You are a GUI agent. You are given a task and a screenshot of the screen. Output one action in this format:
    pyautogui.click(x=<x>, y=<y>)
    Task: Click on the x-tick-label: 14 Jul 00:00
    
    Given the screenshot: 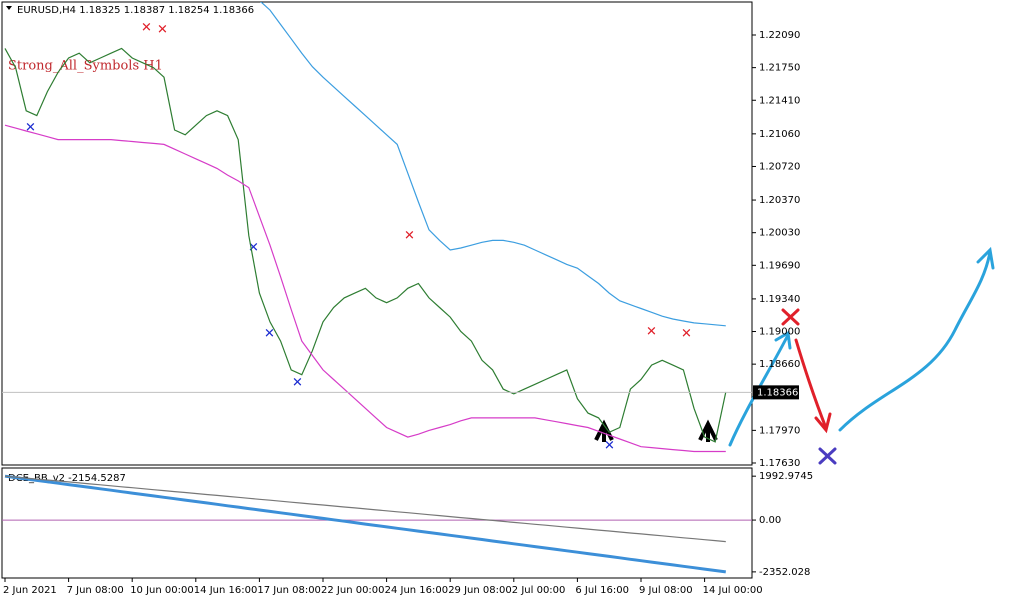 What is the action you would take?
    pyautogui.click(x=733, y=590)
    